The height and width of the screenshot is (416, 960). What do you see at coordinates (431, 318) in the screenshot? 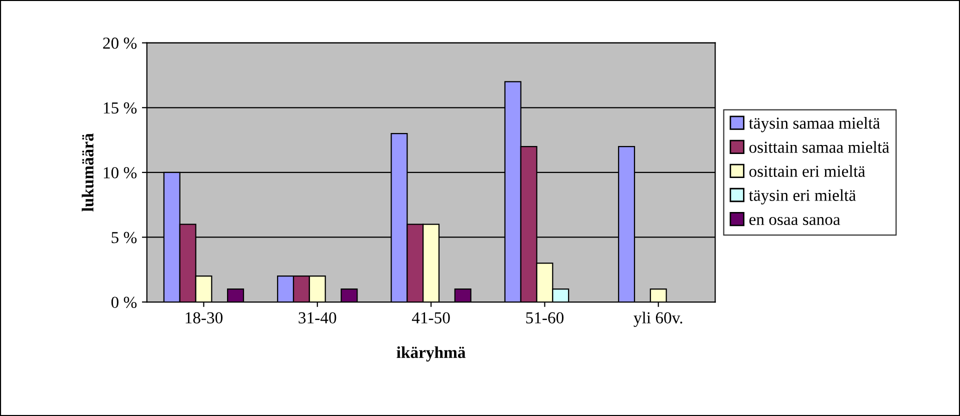
I see `x-tick-label: 41-50` at bounding box center [431, 318].